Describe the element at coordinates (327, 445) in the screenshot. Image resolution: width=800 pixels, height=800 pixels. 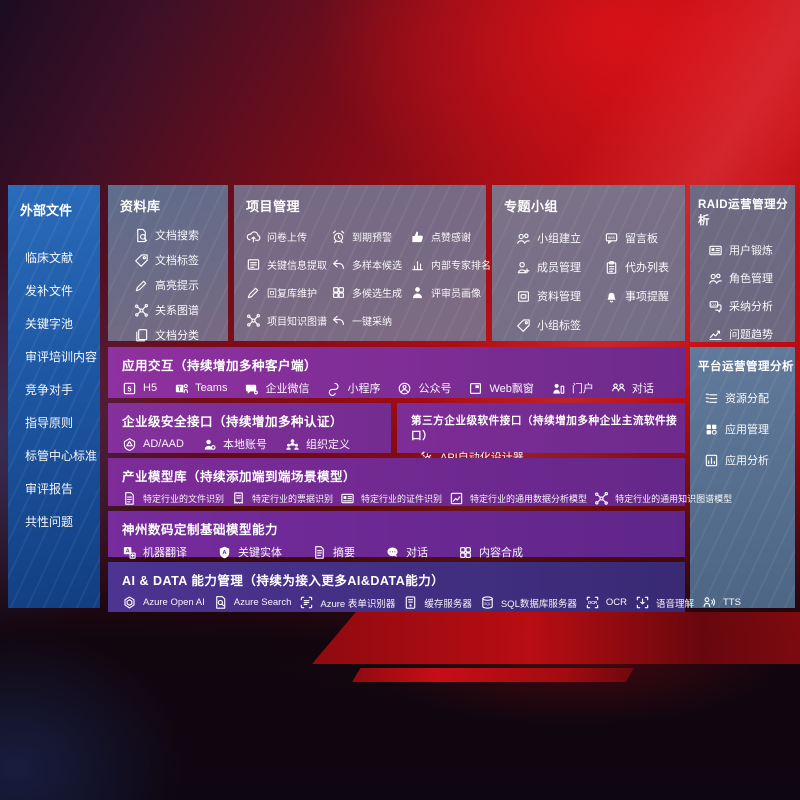
I see `feature-label: 组织定义` at that location.